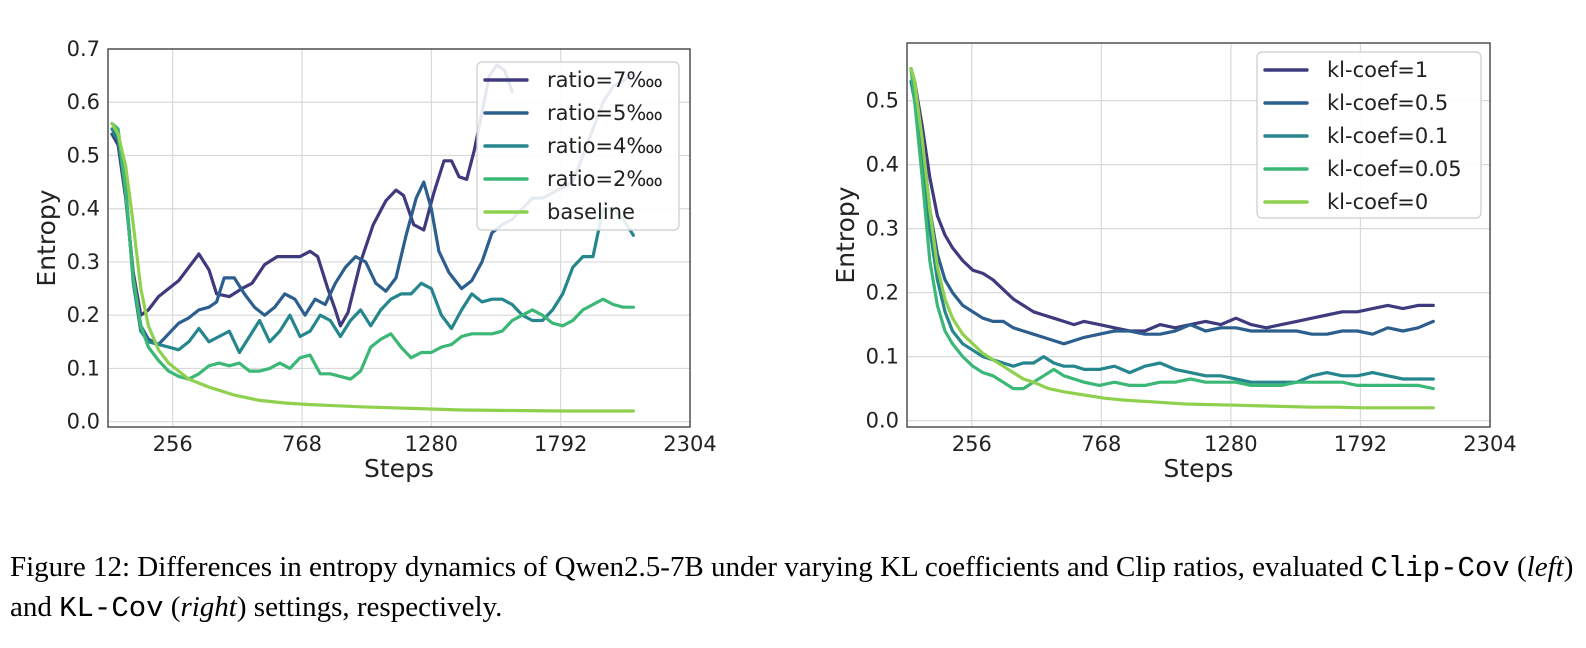  What do you see at coordinates (1440, 568) in the screenshot?
I see `caption-part-clip-cov: Clip-Cov` at bounding box center [1440, 568].